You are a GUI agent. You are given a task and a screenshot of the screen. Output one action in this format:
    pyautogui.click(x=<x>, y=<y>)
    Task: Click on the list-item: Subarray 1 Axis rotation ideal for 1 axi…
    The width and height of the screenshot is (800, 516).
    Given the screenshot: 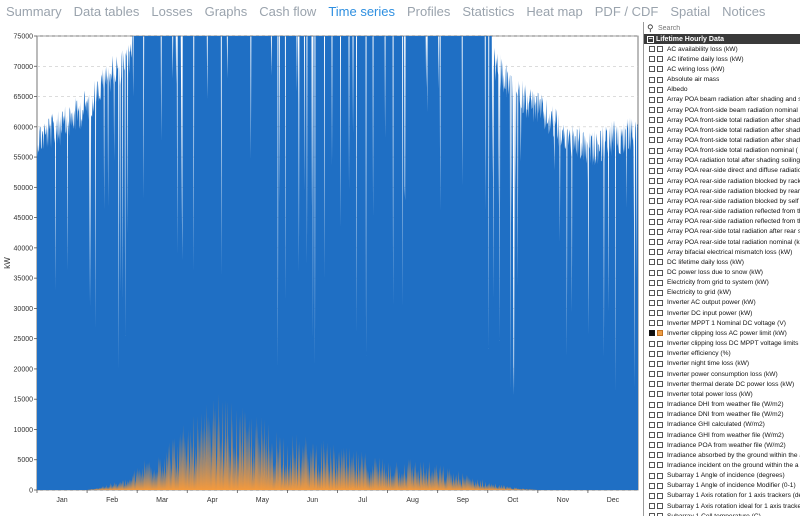 What is the action you would take?
    pyautogui.click(x=722, y=506)
    